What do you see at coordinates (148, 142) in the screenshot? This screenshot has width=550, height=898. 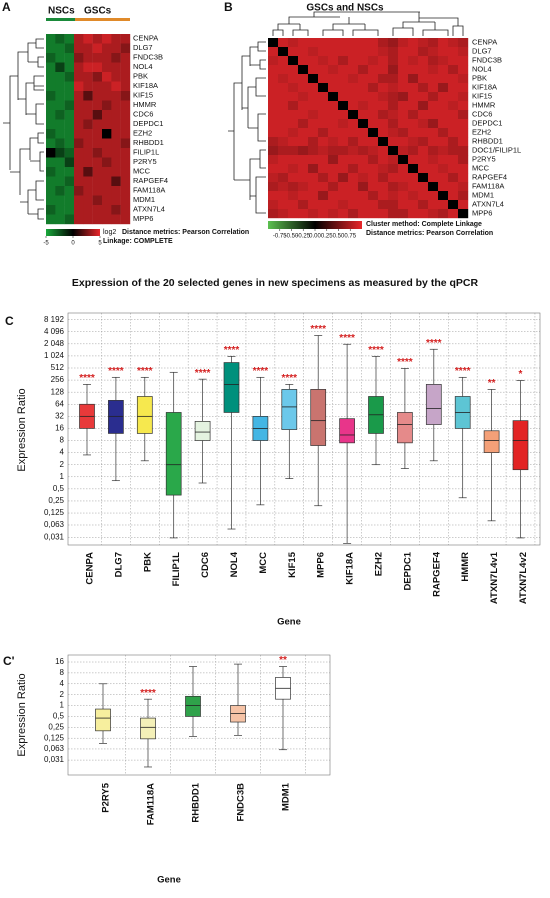 I see `row-label: RHBDD1` at bounding box center [148, 142].